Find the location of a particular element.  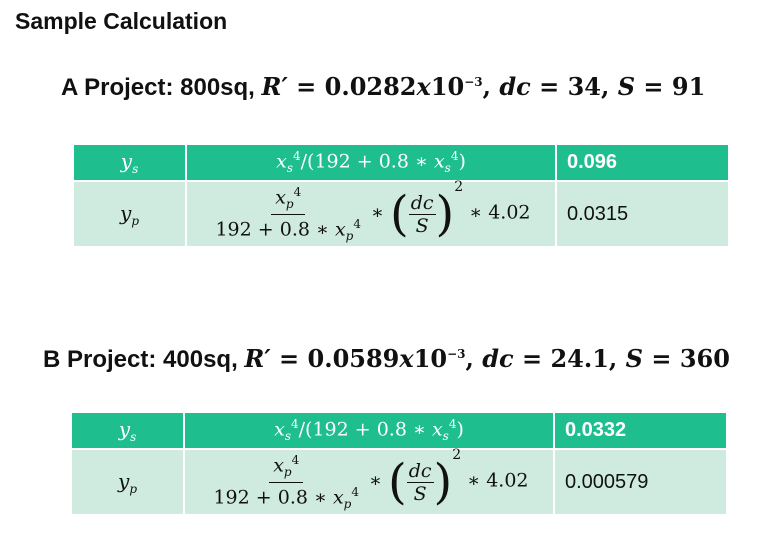

project-b-r-value: 0.0589 is located at coordinates (353, 358).